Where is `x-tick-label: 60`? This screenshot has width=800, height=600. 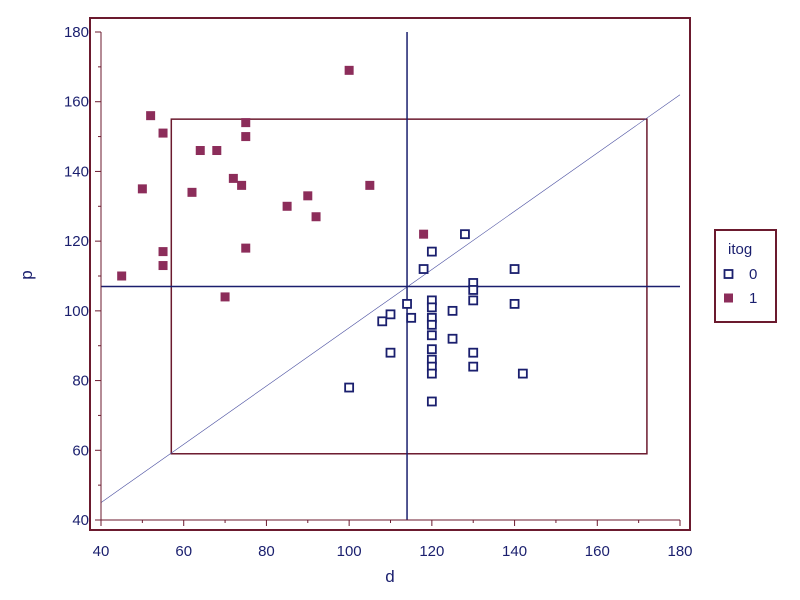
x-tick-label: 60 is located at coordinates (183, 551).